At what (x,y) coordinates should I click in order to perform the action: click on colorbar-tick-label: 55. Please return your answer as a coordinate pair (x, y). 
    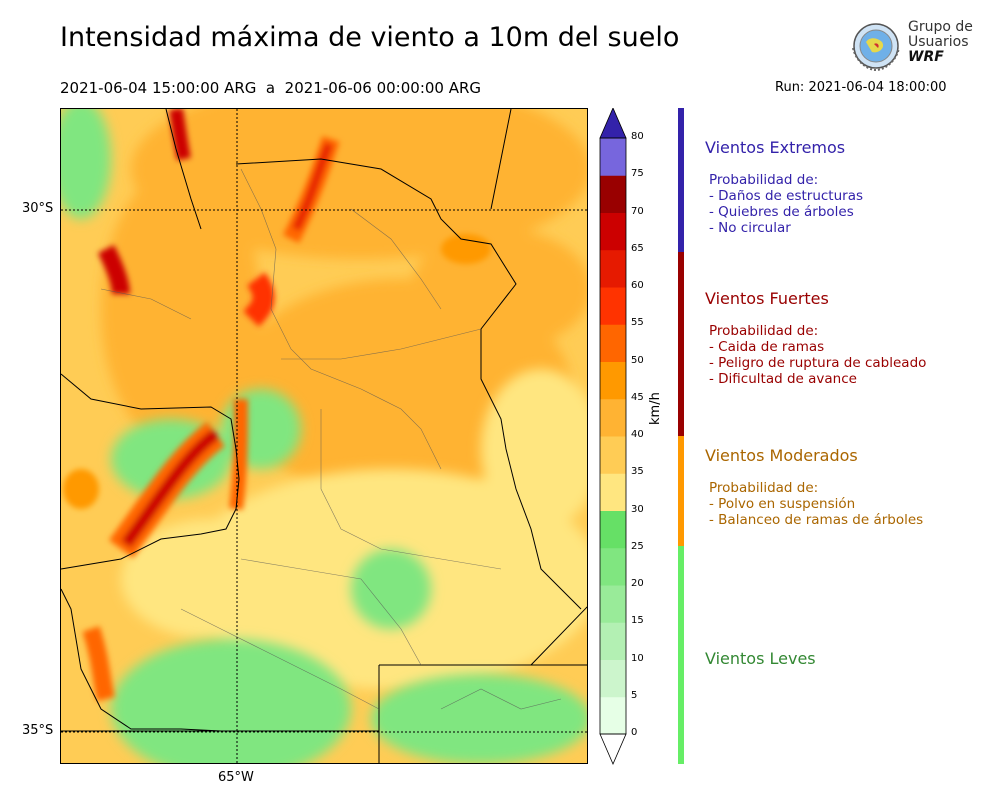
    Looking at the image, I should click on (637, 323).